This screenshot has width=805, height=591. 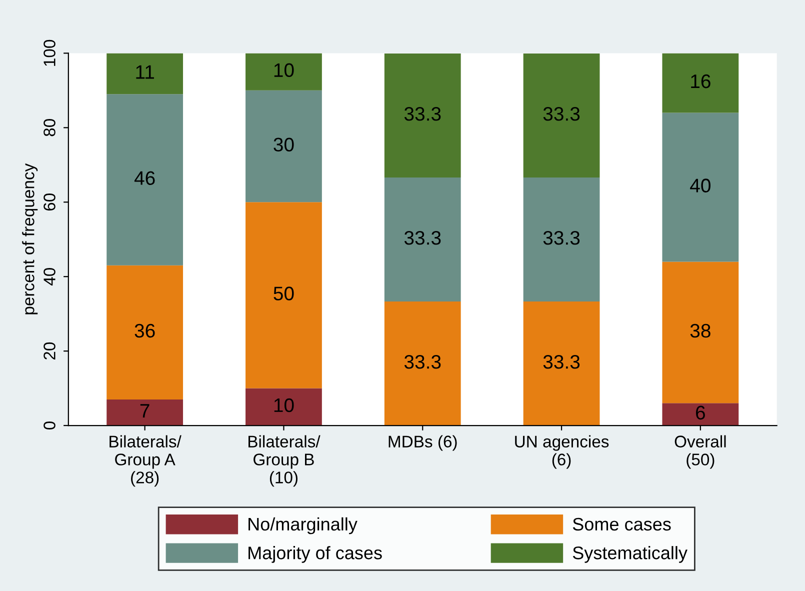 What do you see at coordinates (50, 202) in the screenshot?
I see `y-tick-label: 60` at bounding box center [50, 202].